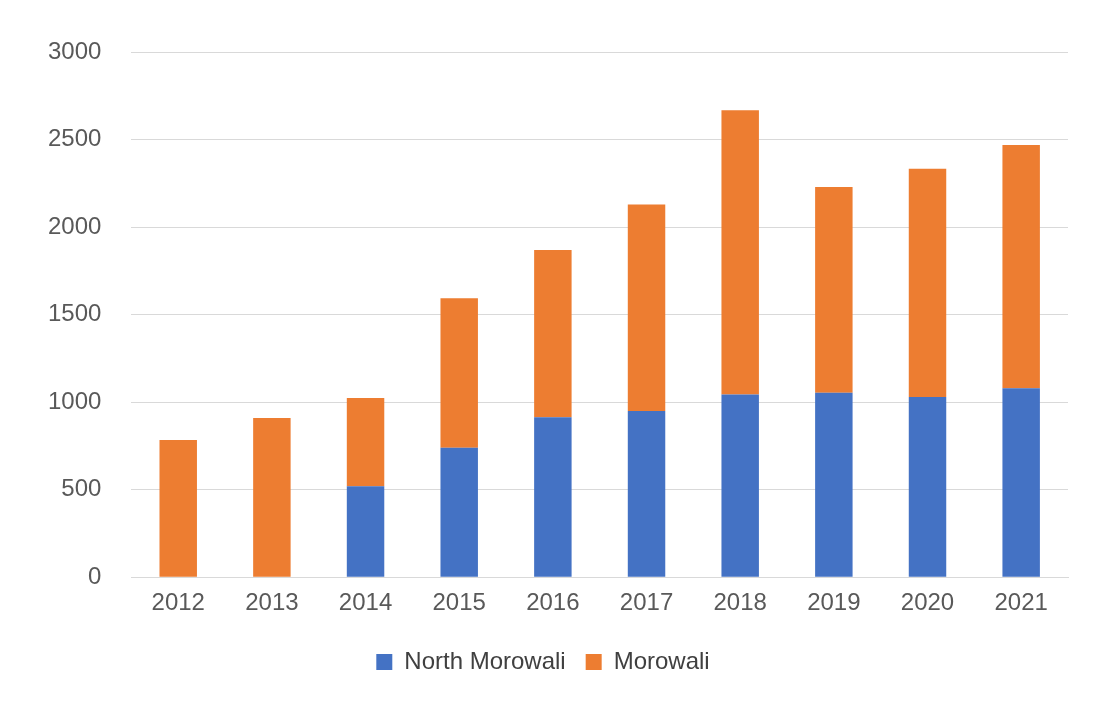 This screenshot has width=1108, height=702. I want to click on x-tick-label: 2012, so click(178, 602).